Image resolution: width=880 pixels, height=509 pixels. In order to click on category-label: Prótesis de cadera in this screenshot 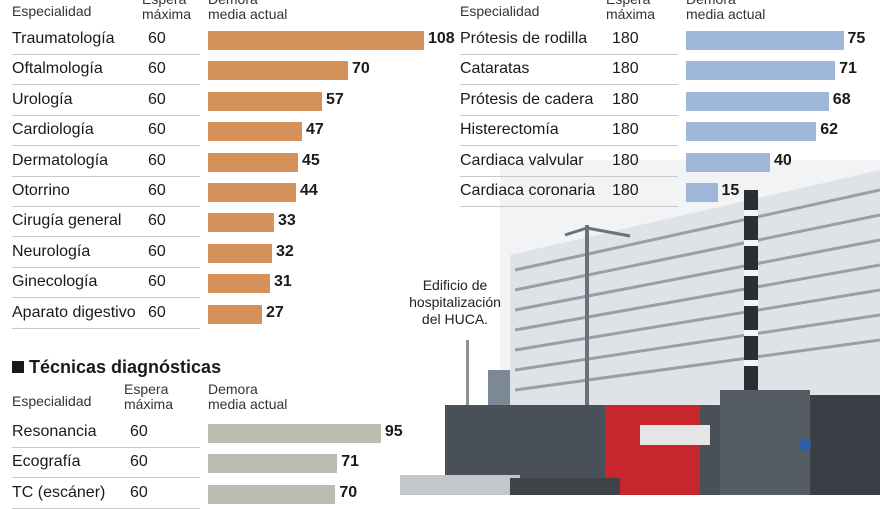, I will do `click(527, 99)`.